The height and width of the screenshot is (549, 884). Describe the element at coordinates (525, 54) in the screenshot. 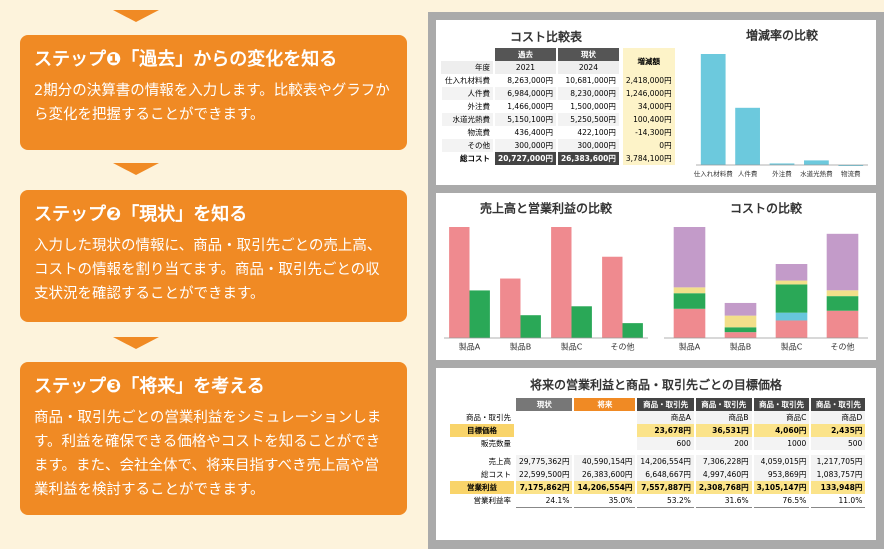

I see `column-header: 過去` at that location.